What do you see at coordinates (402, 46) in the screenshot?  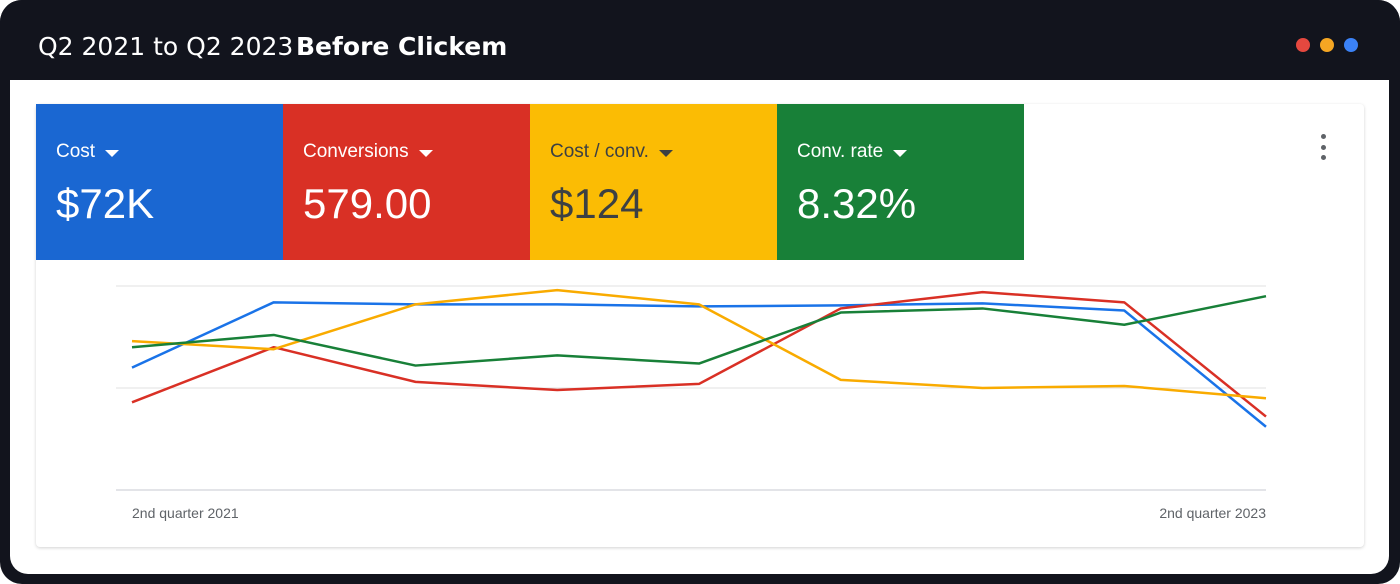 I see `report-title: Before Clickem` at bounding box center [402, 46].